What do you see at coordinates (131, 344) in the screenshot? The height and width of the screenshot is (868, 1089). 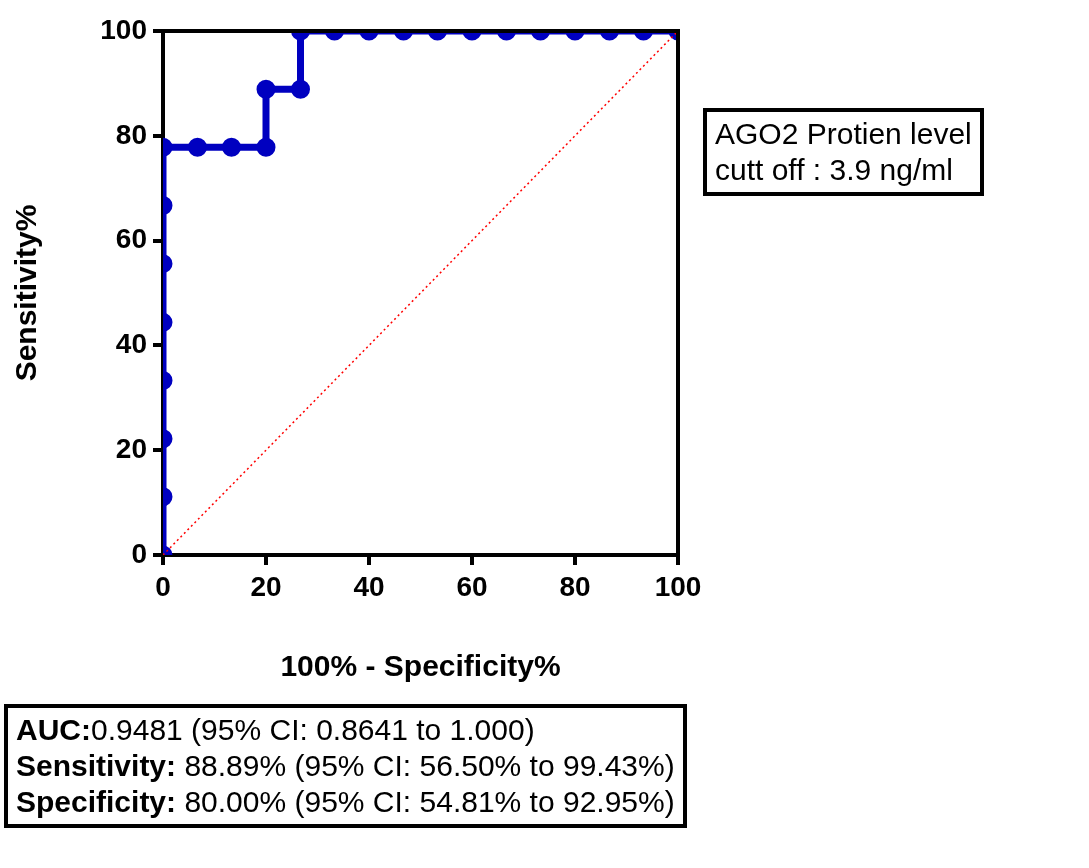 I see `y-tick-label: 40` at bounding box center [131, 344].